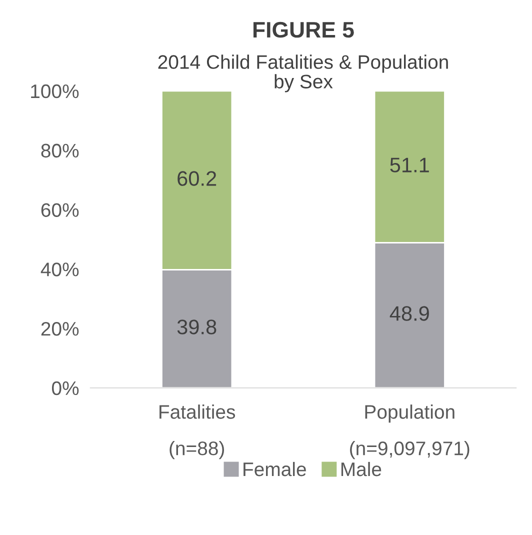  I want to click on y-tick-label: 20%, so click(60, 329).